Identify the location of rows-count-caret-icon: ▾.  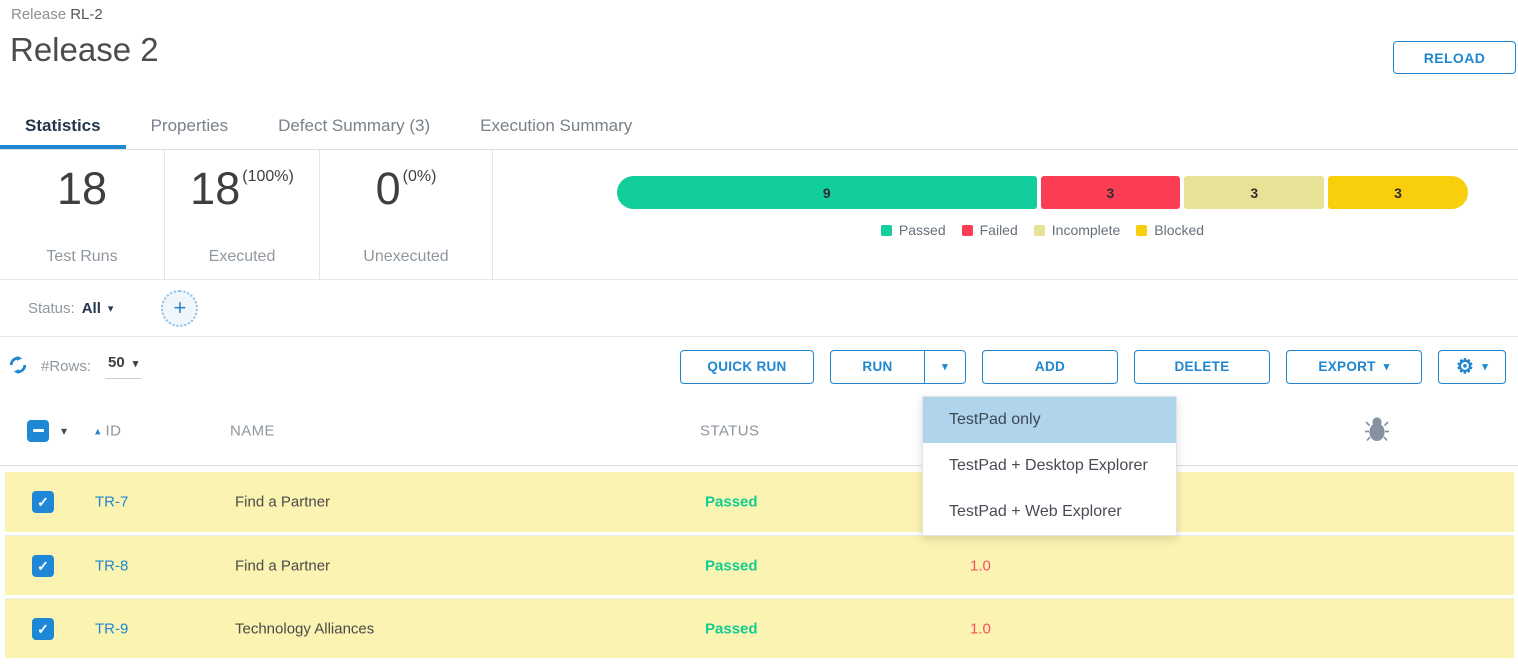
(135, 364).